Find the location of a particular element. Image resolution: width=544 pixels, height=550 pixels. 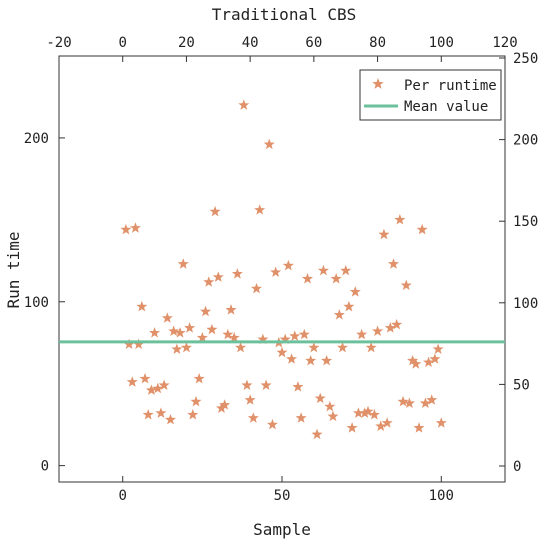

legend: Per runtime Mean value is located at coordinates (430, 95).